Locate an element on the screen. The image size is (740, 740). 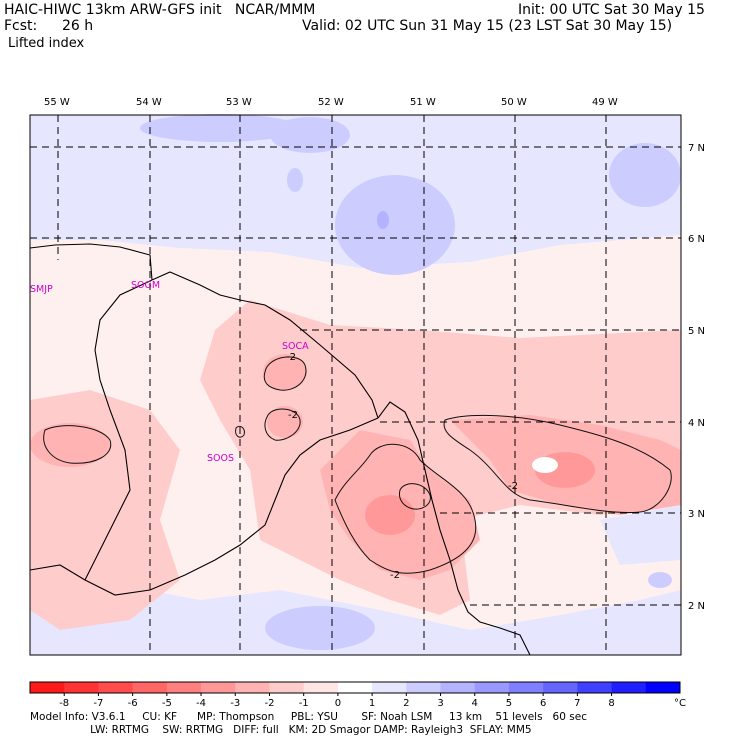
colorbar-tick-label: -1 is located at coordinates (304, 703).